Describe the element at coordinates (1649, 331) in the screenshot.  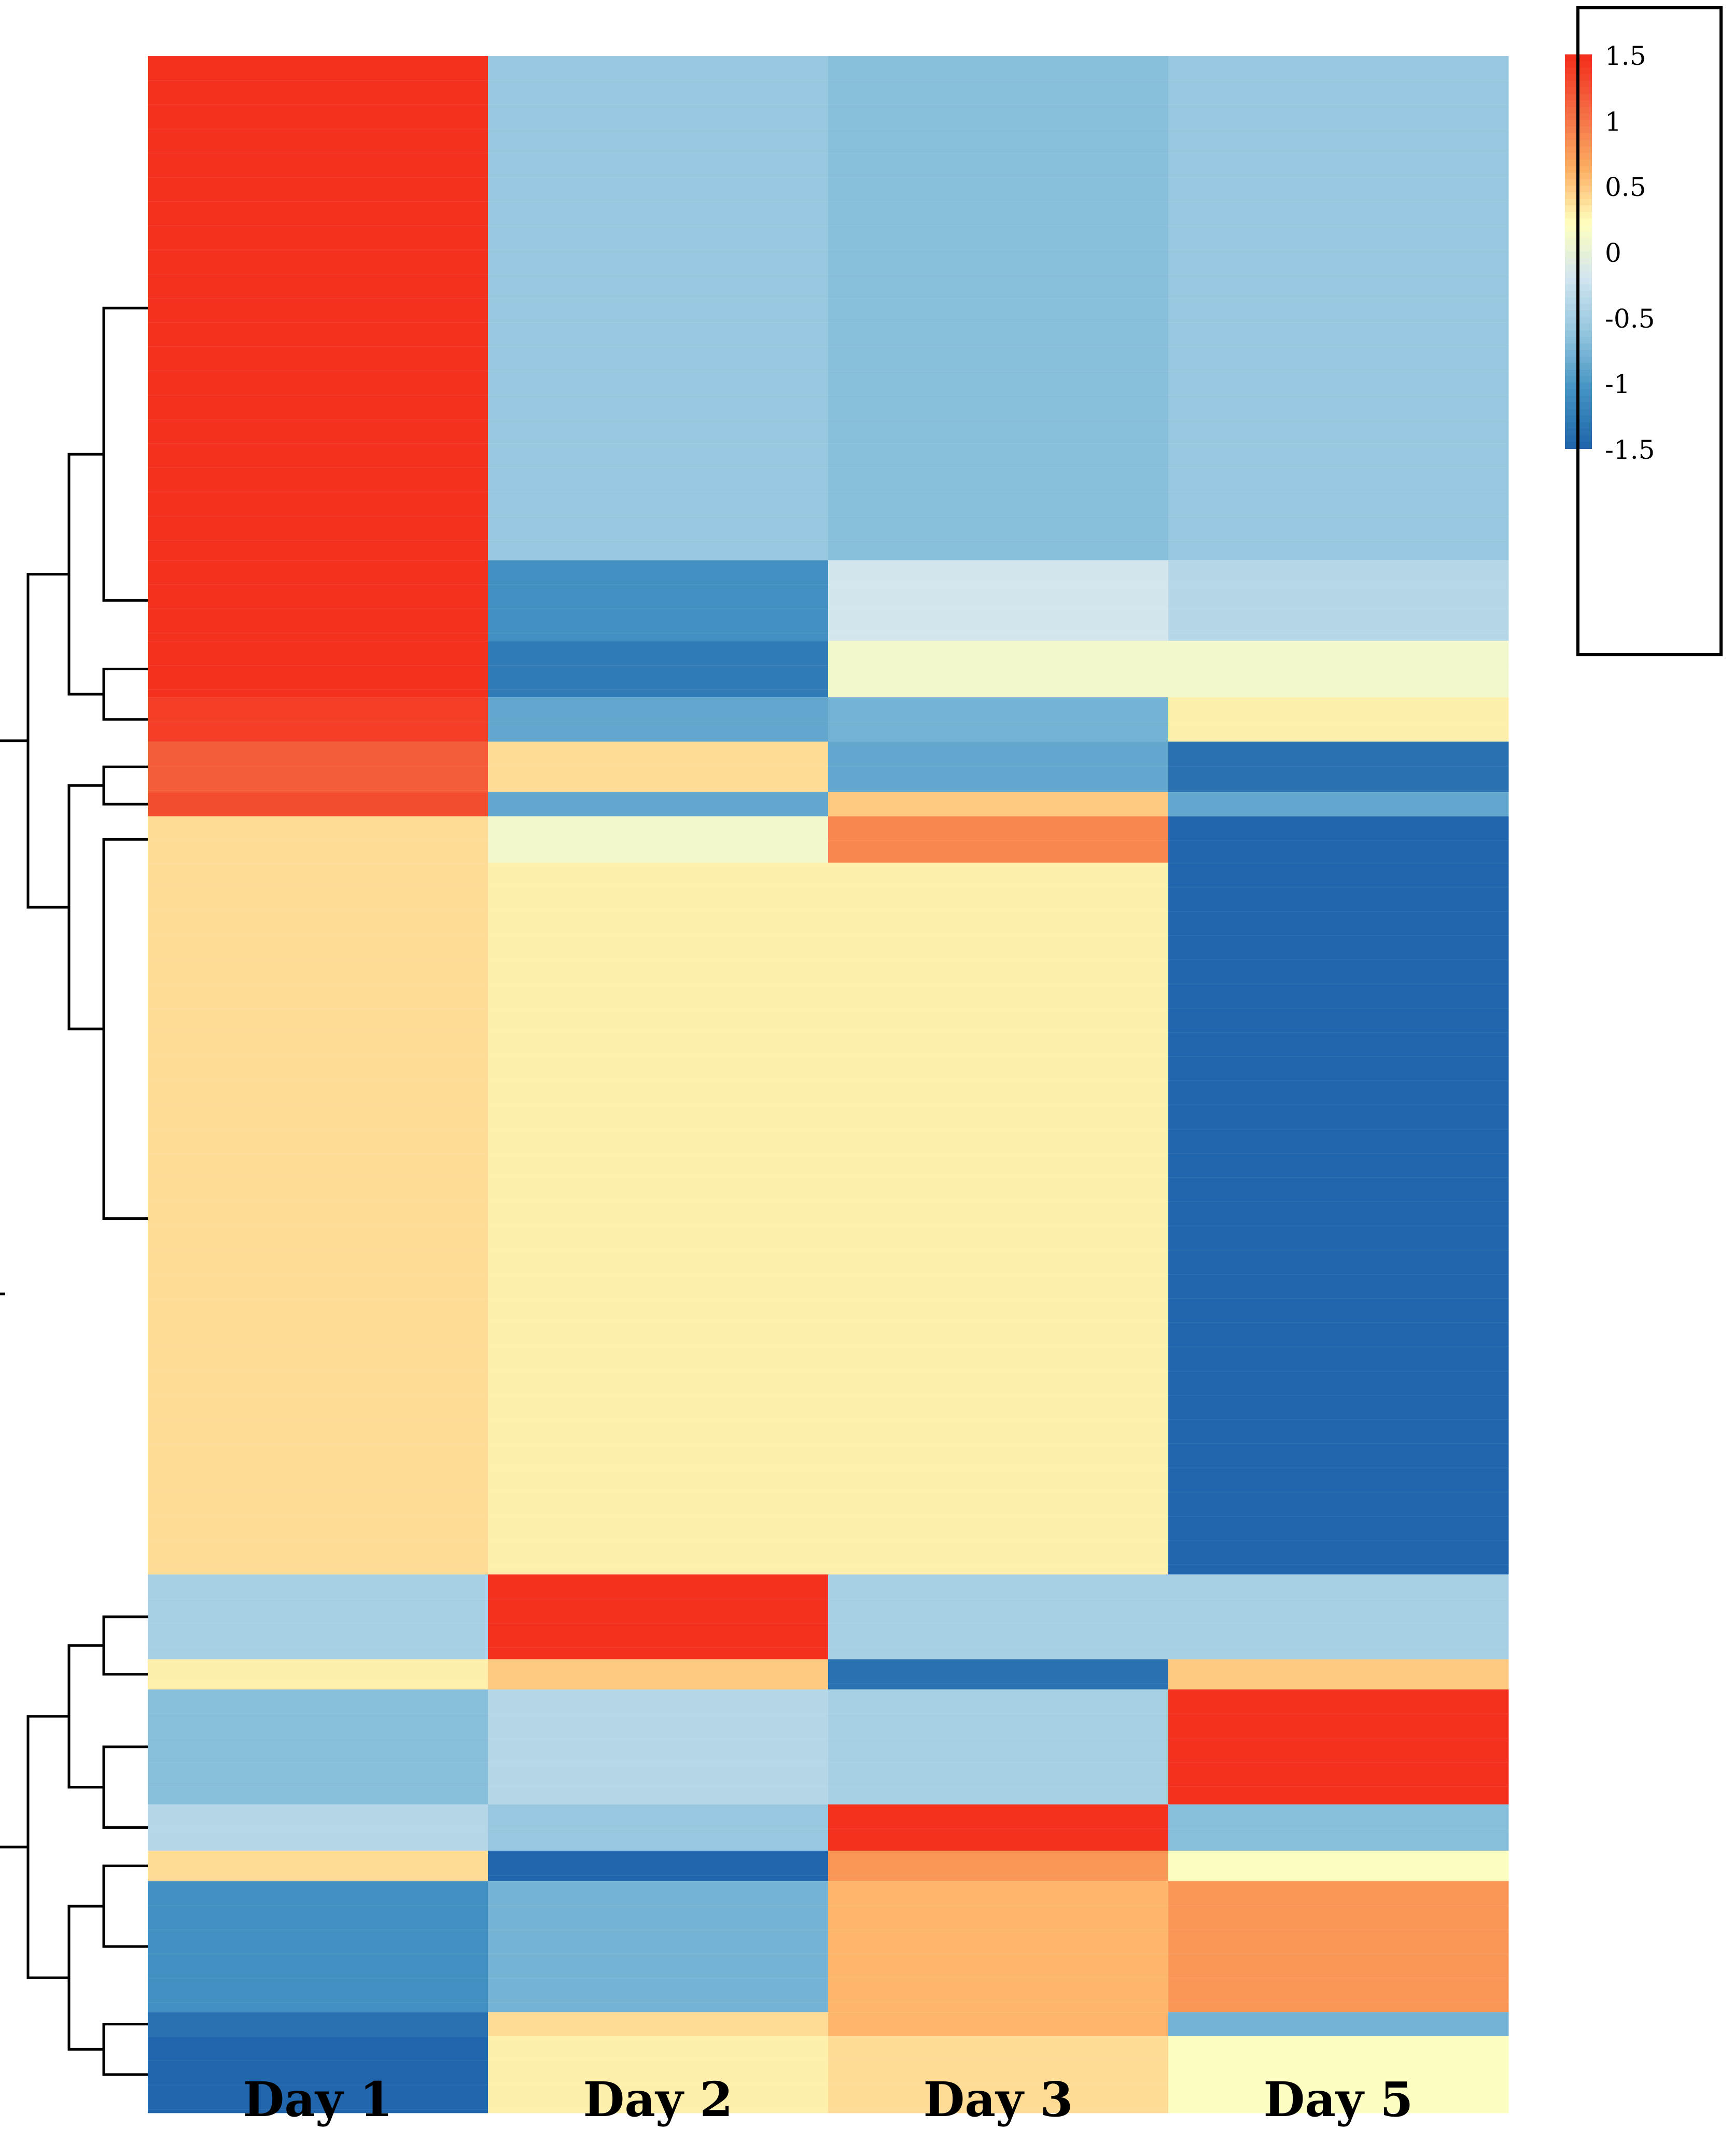
I see `legend-box` at that location.